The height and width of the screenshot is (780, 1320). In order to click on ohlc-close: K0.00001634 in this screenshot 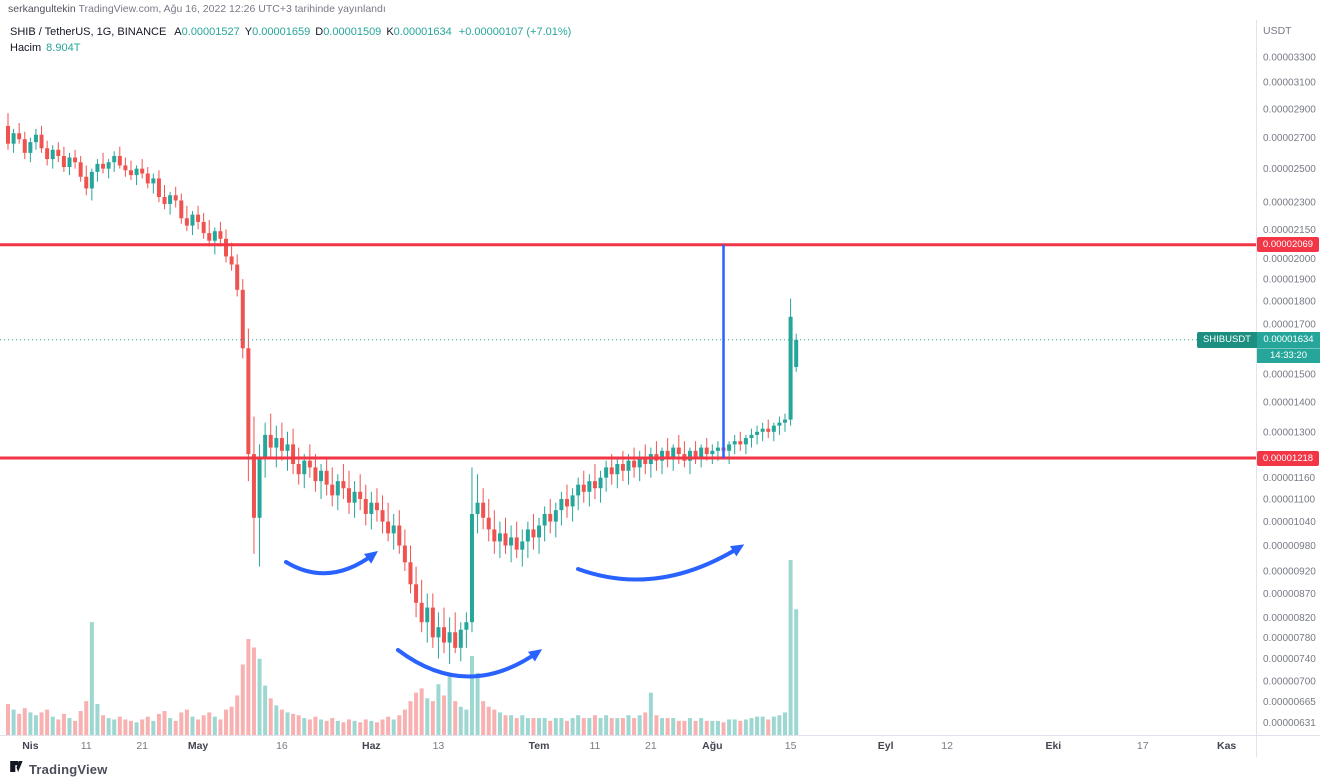, I will do `click(418, 32)`.